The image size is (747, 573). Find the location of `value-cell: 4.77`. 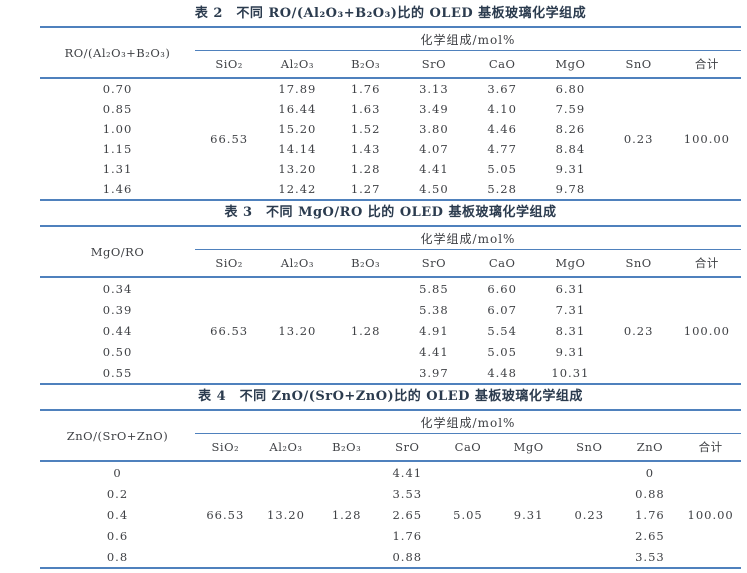

value-cell: 4.77 is located at coordinates (502, 149).